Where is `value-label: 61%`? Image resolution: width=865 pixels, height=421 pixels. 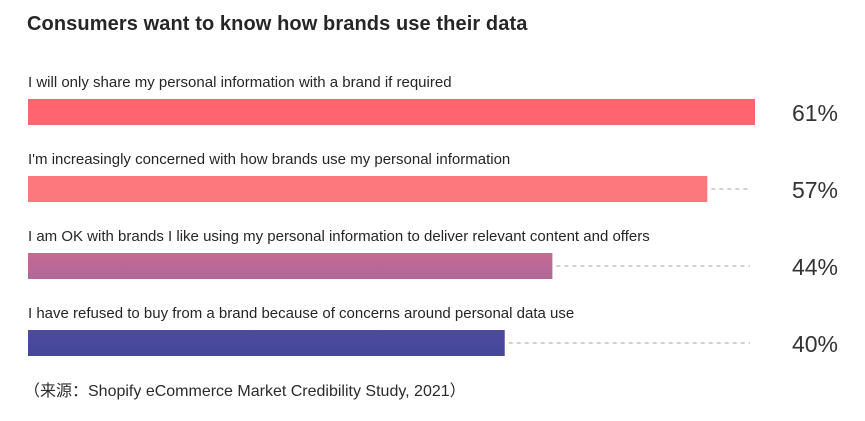
value-label: 61% is located at coordinates (815, 113).